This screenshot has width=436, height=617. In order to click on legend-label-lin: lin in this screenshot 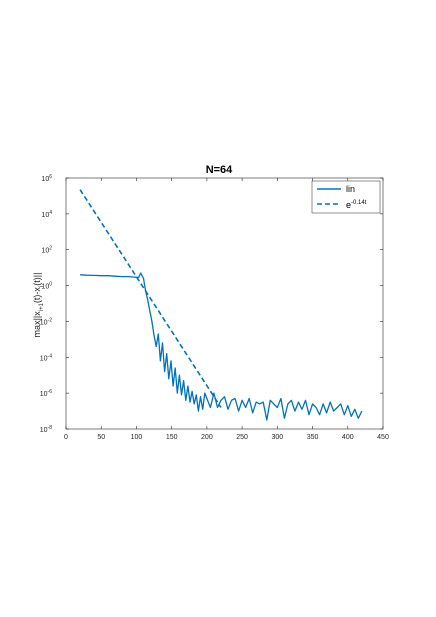, I will do `click(350, 189)`.